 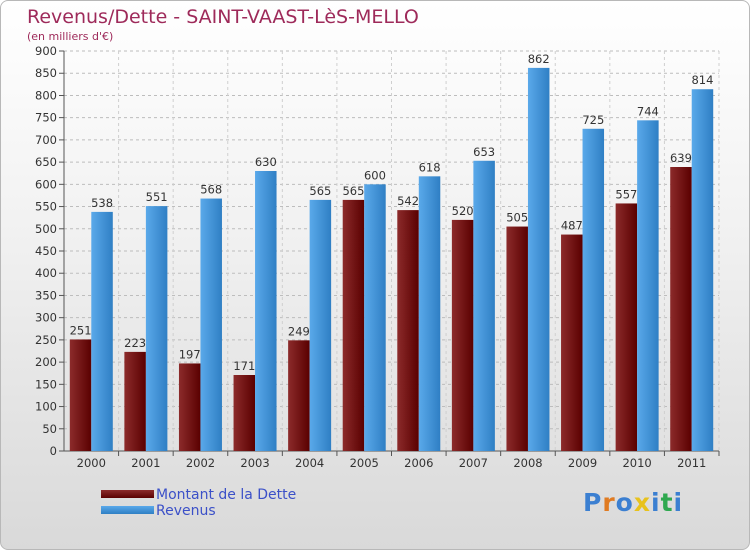 I want to click on logo-letter: r, so click(x=609, y=502).